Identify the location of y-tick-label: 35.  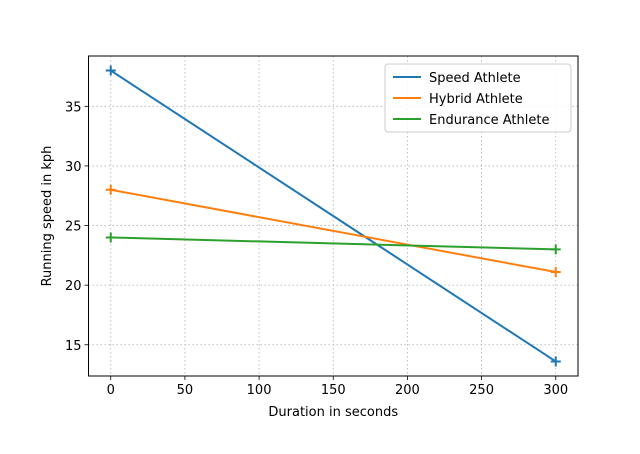
(73, 107).